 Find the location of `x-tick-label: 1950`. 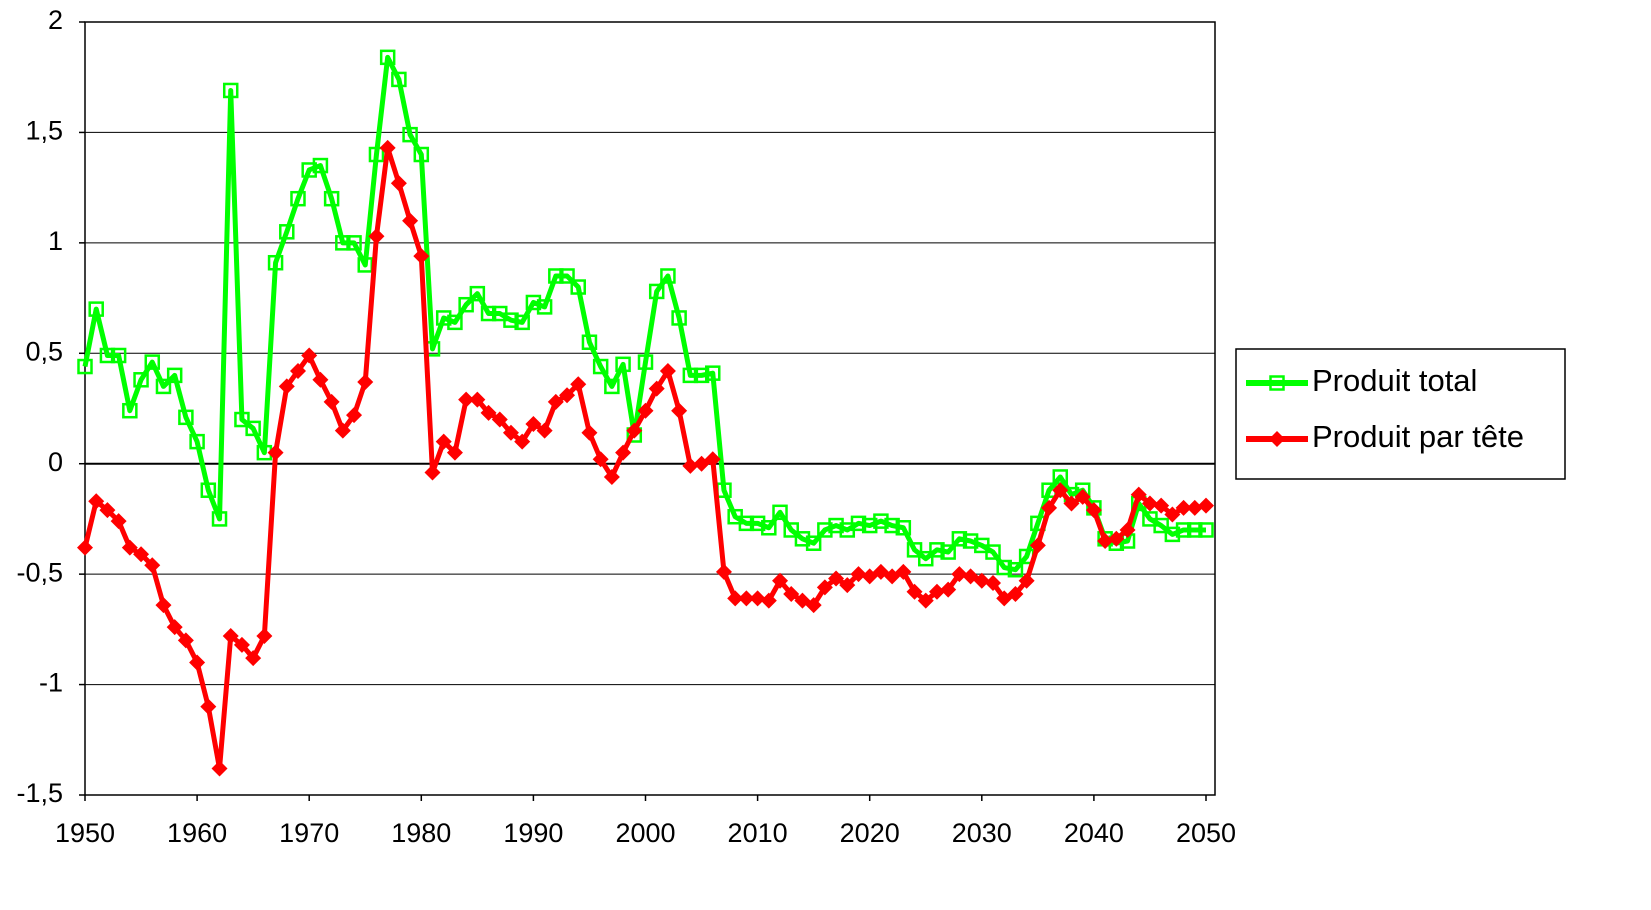

x-tick-label: 1950 is located at coordinates (85, 833).